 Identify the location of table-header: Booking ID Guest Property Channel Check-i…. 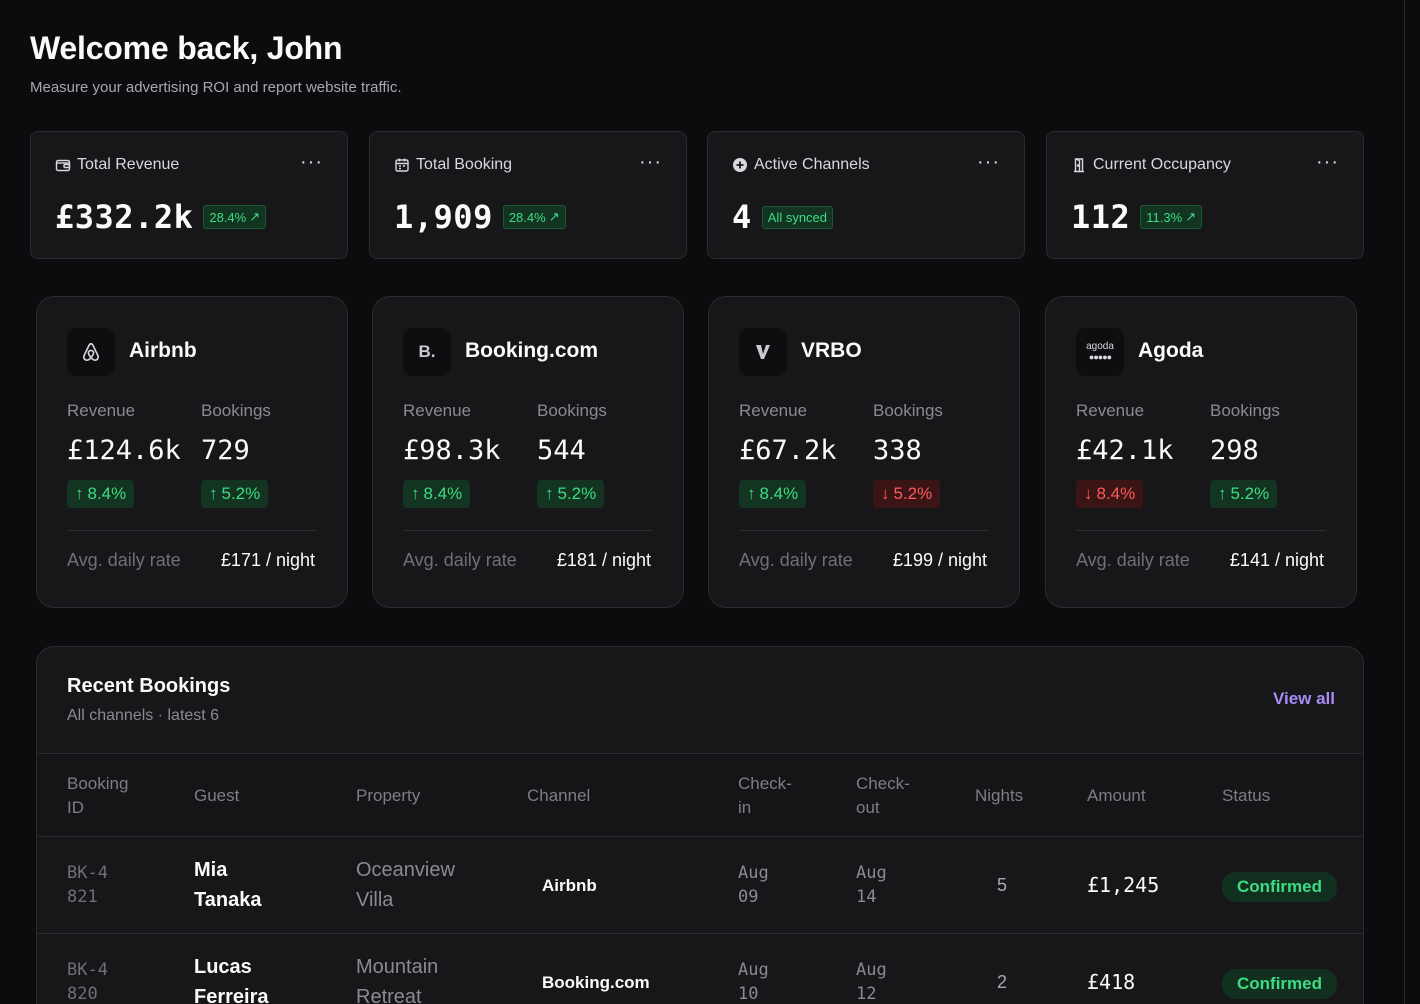
(700, 795).